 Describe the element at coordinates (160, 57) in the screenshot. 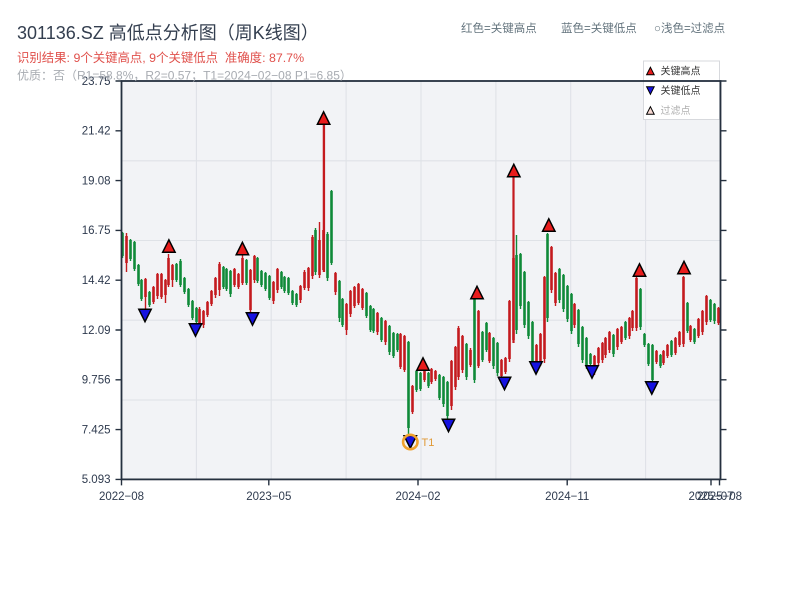

I see `svg-text:识别结果: 9个关键高点, 9个关键低点 准确度: 87.: 识别结果: 9个关键高点, 9个关键低点 准确度: 87.7%` at that location.